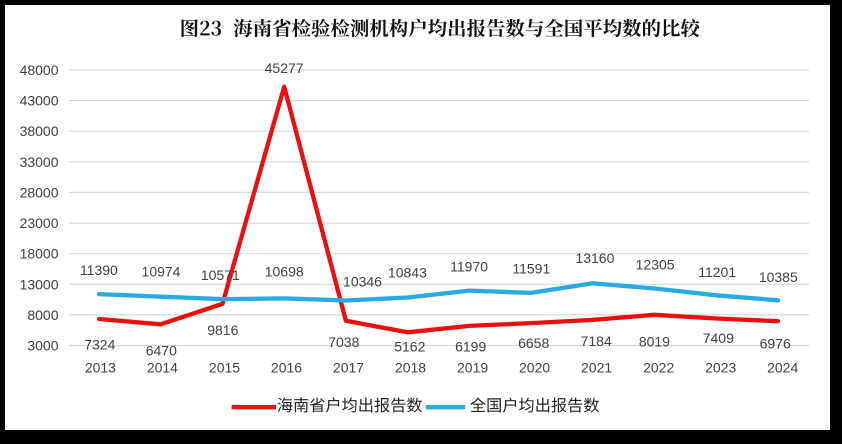  What do you see at coordinates (39, 131) in the screenshot?
I see `svg-text: 38000` at bounding box center [39, 131].